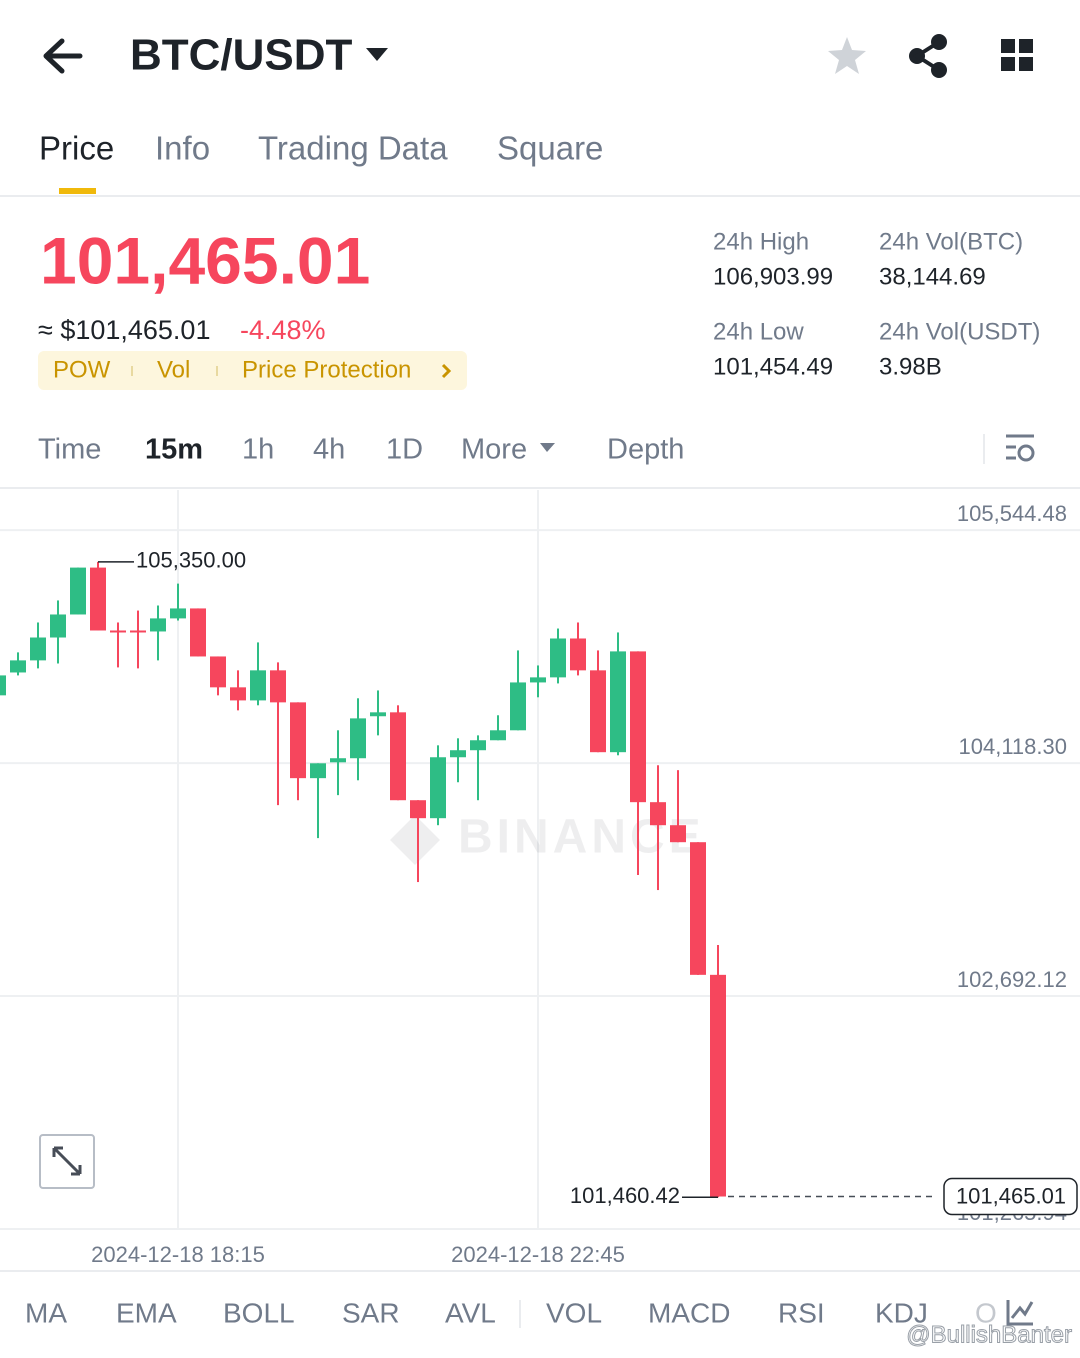  Describe the element at coordinates (259, 1312) in the screenshot. I see `indicator: BOLL` at that location.